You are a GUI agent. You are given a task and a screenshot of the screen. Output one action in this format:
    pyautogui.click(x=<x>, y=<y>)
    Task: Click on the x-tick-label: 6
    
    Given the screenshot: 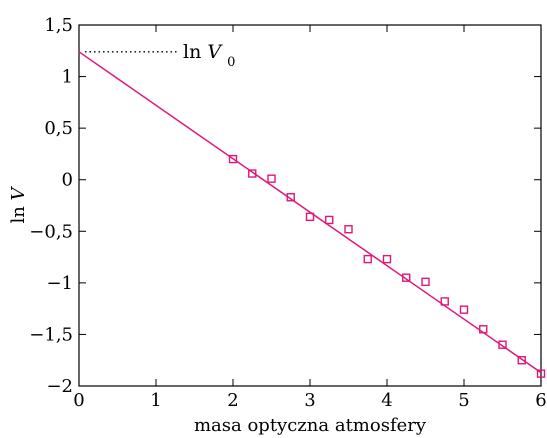 What is the action you would take?
    pyautogui.click(x=540, y=400)
    